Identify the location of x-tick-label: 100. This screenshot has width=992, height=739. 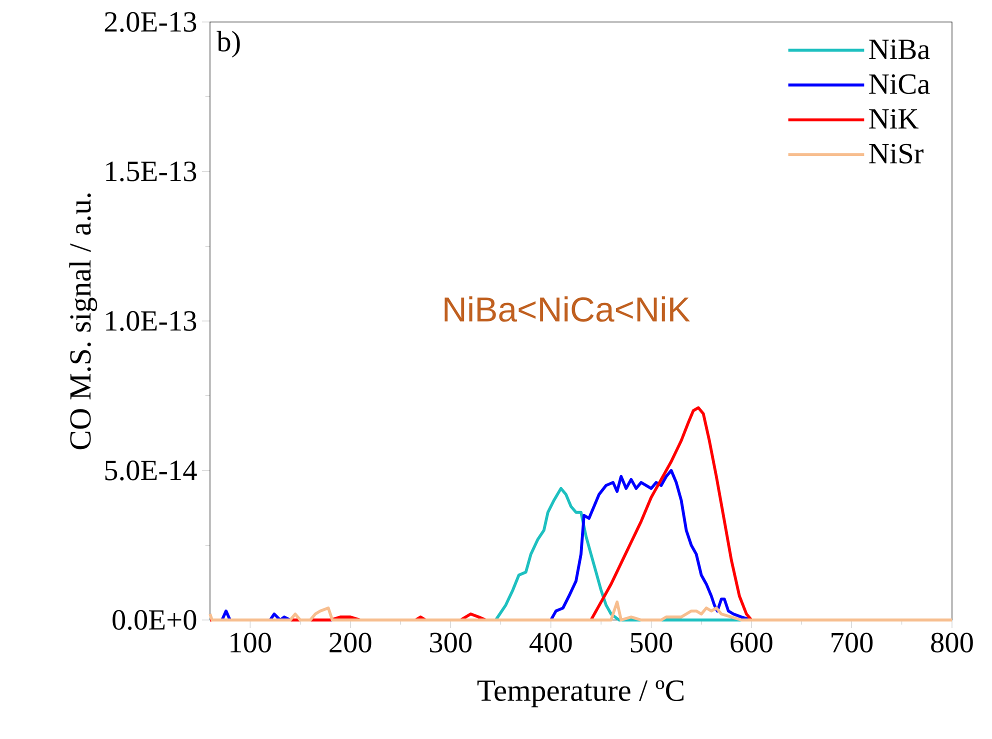
(250, 642).